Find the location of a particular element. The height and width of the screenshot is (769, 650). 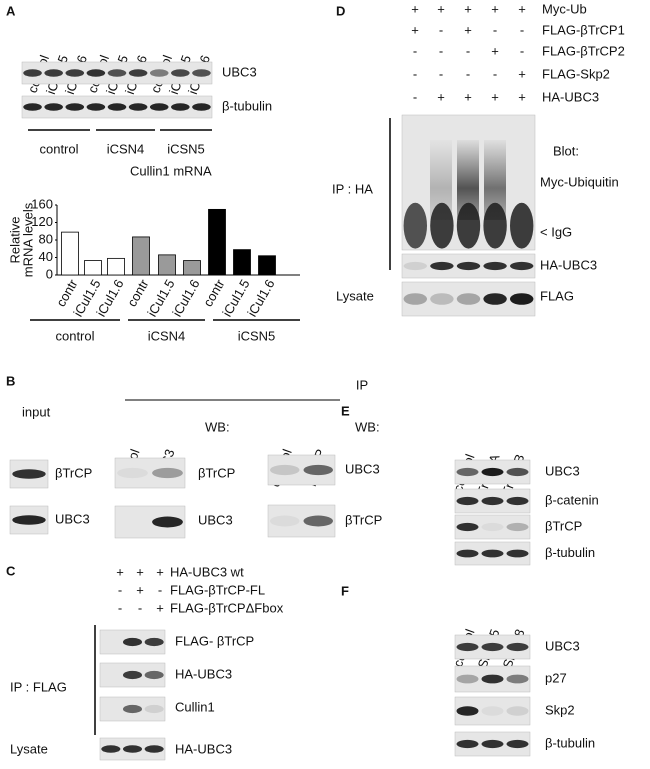

ip-label: IP : FLAG is located at coordinates (38, 686).